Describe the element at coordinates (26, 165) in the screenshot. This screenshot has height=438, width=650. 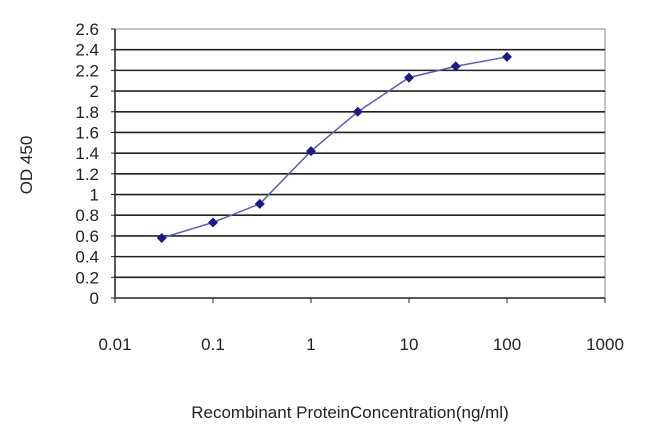
I see `y-axis-label: OD 450` at that location.